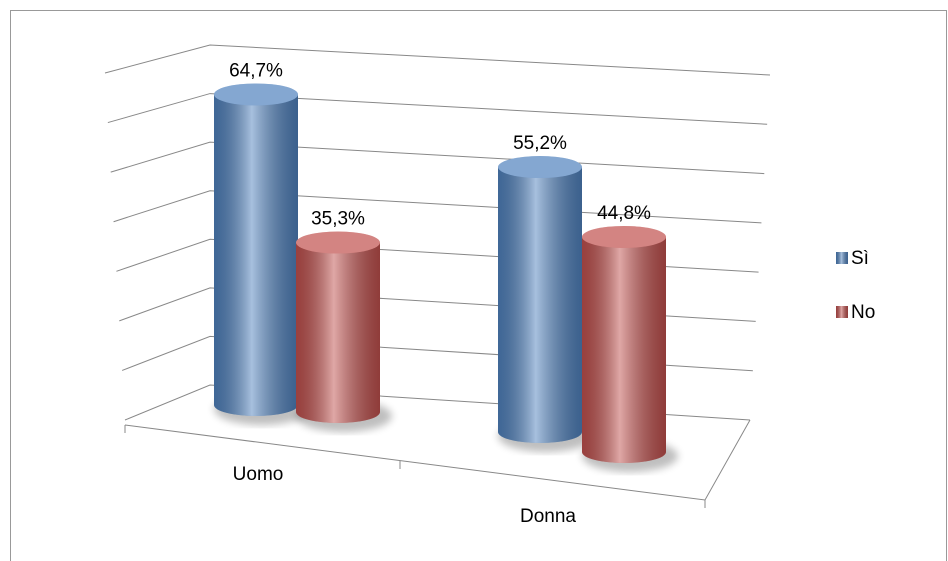 Image resolution: width=948 pixels, height=561 pixels. What do you see at coordinates (540, 143) in the screenshot?
I see `data-label: 55,2%` at bounding box center [540, 143].